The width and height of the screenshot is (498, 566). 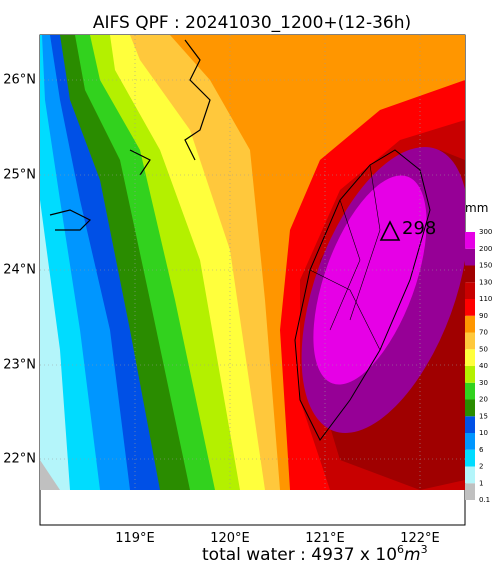 What do you see at coordinates (400, 549) in the screenshot?
I see `footer-exponent: 6` at bounding box center [400, 549].